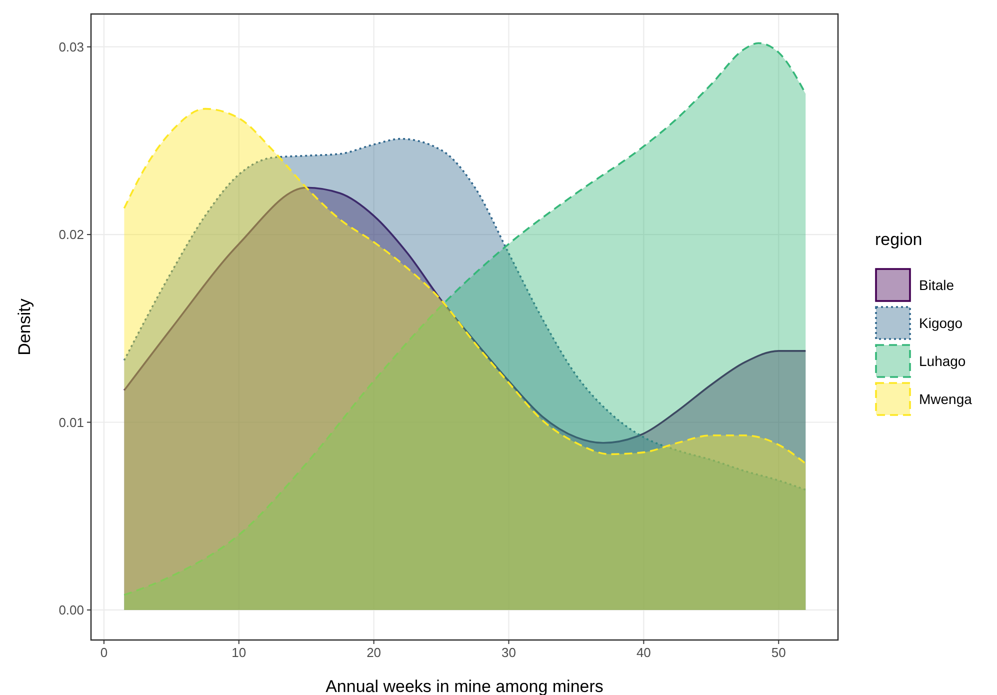  I want to click on legend-label: Kigogo, so click(941, 323).